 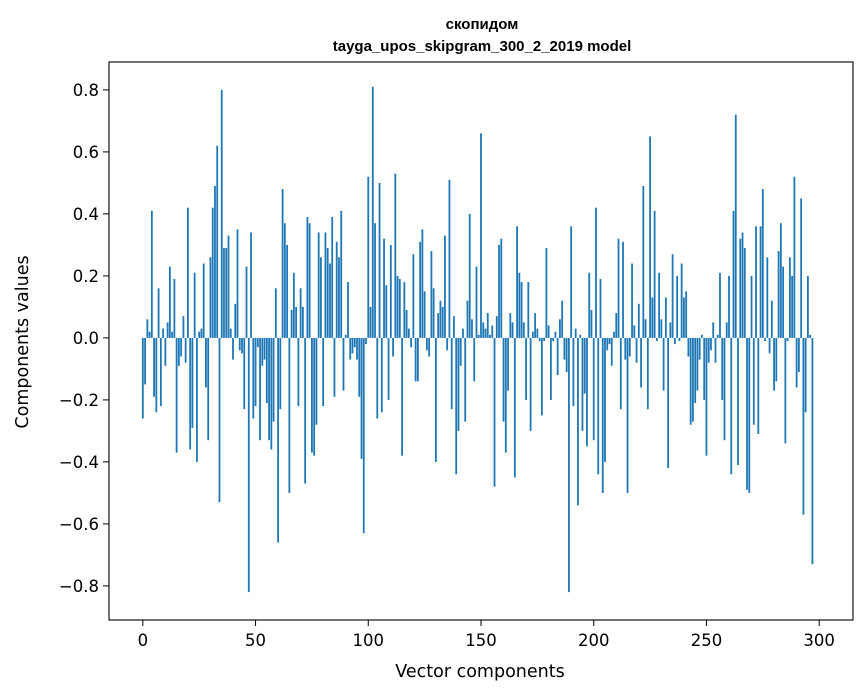 What do you see at coordinates (84, 338) in the screenshot?
I see `y-axis-ticks: −0.8 −0.6 −0.4 −0.2 0.0 0.2 0.4 0.6 0.8` at bounding box center [84, 338].